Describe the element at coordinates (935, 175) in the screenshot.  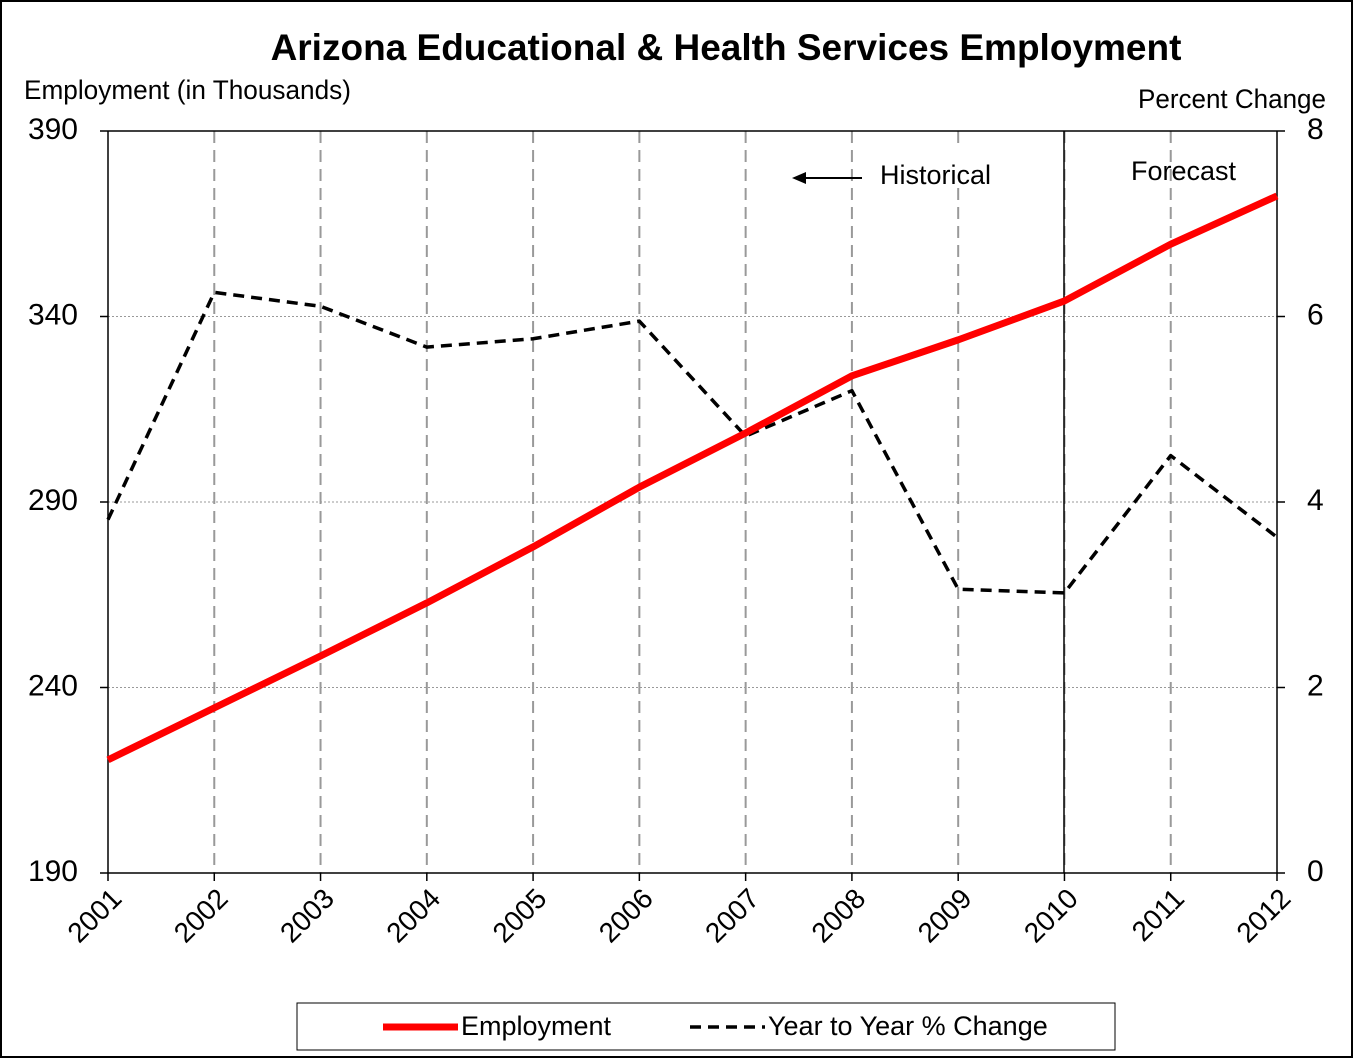
I see `annotation: Historical` at that location.